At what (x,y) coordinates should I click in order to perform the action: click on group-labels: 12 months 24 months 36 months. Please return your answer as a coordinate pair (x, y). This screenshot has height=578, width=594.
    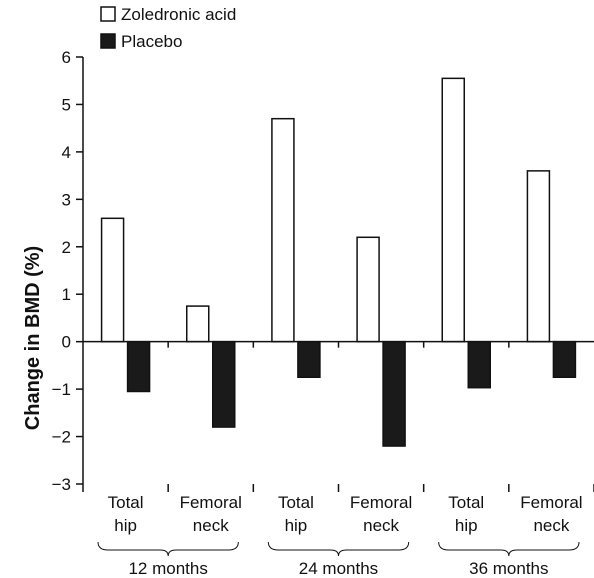
    Looking at the image, I should click on (338, 559).